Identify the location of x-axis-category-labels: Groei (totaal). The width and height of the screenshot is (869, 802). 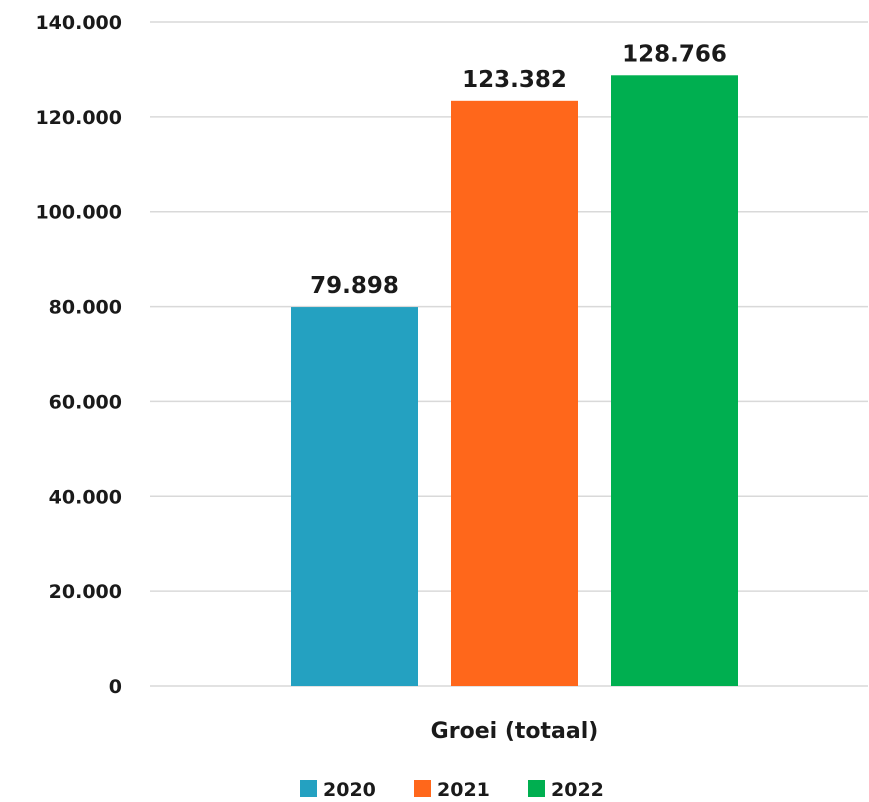
(515, 731).